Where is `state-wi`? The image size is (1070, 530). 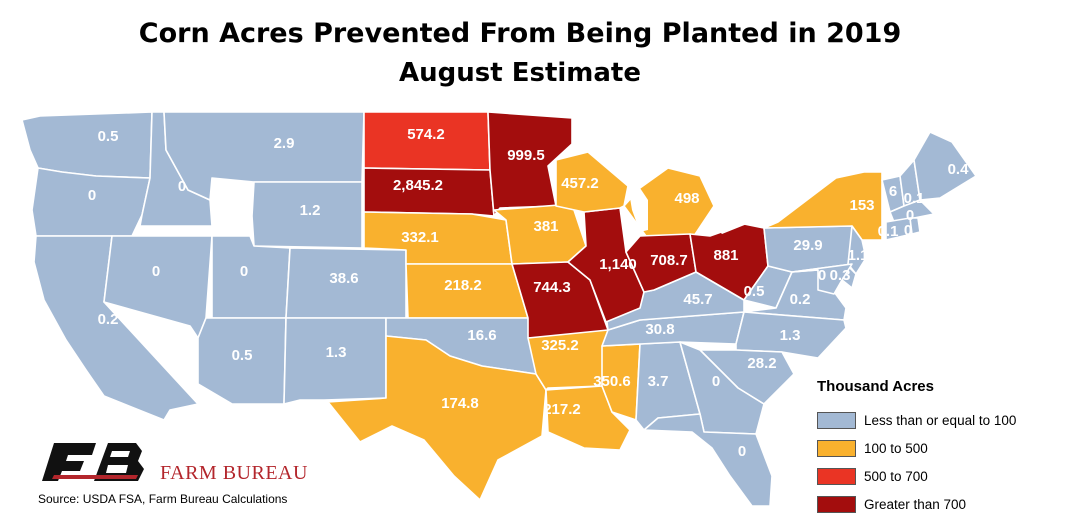 state-wi is located at coordinates (592, 182).